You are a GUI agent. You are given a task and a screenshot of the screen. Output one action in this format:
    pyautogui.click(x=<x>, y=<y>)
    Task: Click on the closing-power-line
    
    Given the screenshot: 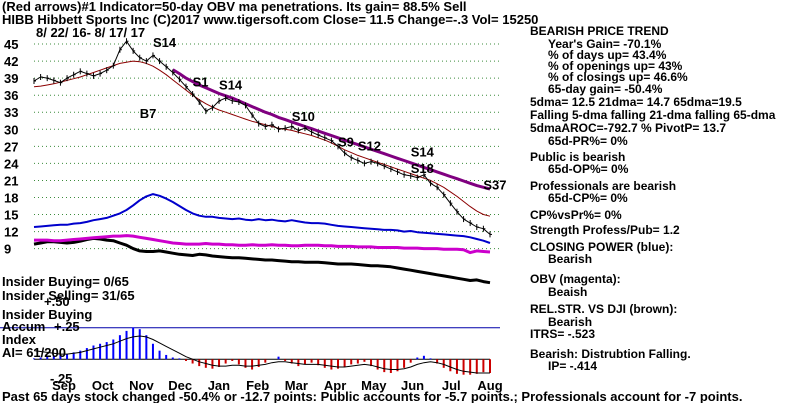 What is the action you would take?
    pyautogui.click(x=262, y=218)
    